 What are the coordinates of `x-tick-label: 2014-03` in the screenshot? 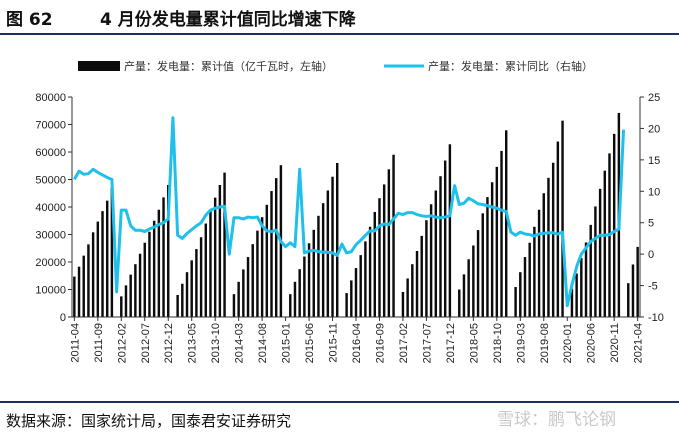 It's located at (240, 343).